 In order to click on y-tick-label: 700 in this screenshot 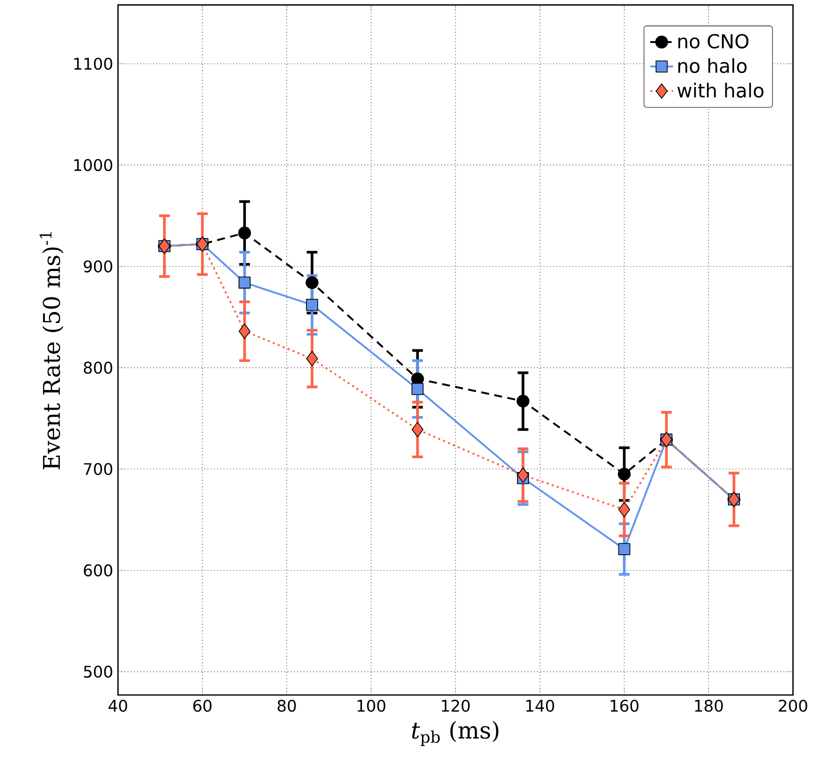, I will do `click(98, 469)`.